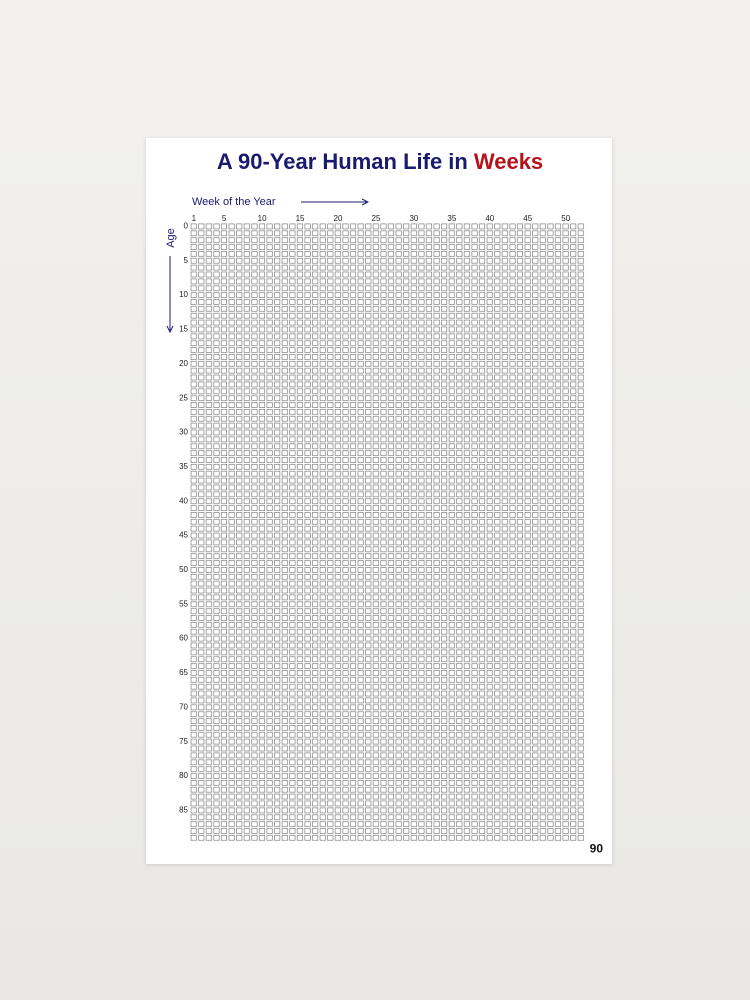 The image size is (750, 1000). What do you see at coordinates (186, 260) in the screenshot?
I see `age-tick-label: 5` at bounding box center [186, 260].